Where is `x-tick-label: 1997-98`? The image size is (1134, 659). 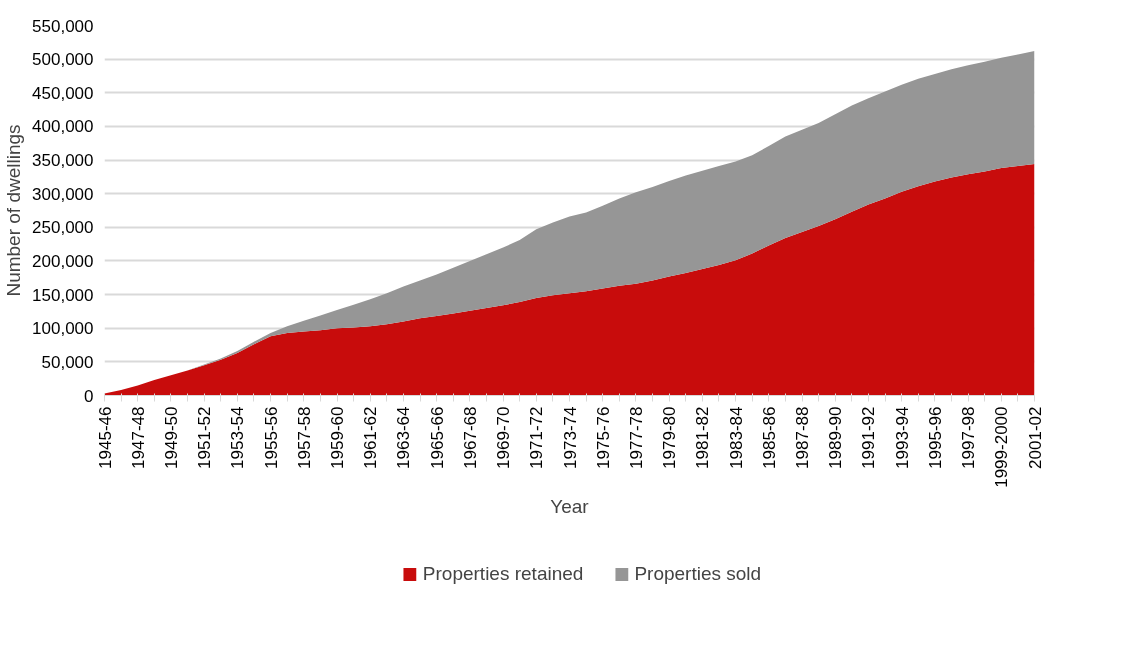 x-tick-label: 1997-98 is located at coordinates (969, 437).